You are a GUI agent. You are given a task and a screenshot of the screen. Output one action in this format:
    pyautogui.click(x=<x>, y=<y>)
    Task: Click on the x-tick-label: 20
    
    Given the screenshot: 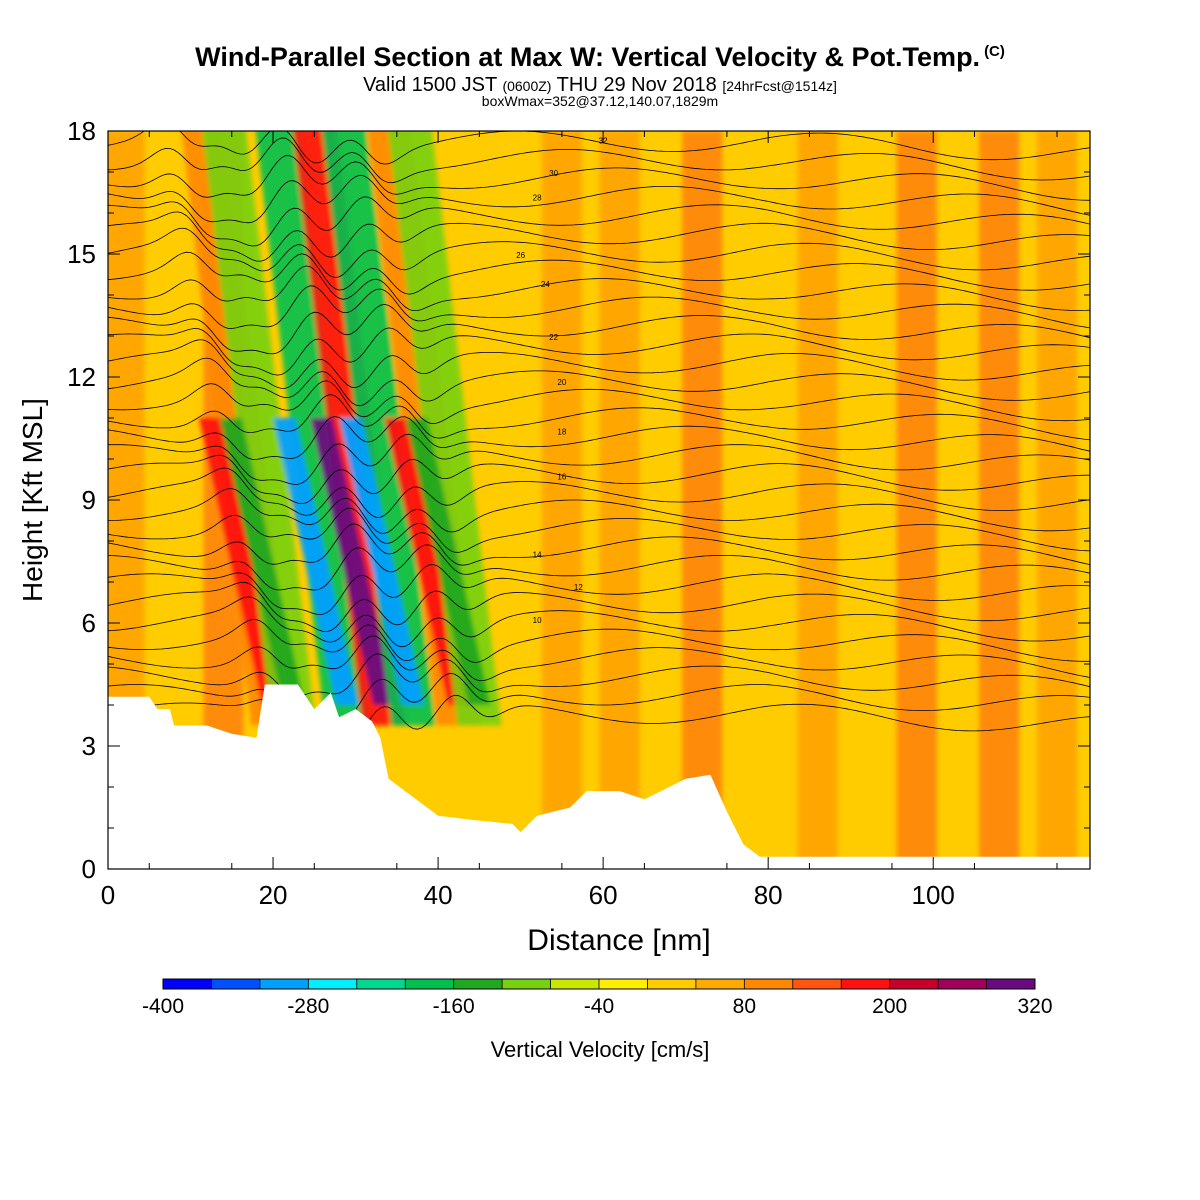 What is the action you would take?
    pyautogui.click(x=273, y=895)
    